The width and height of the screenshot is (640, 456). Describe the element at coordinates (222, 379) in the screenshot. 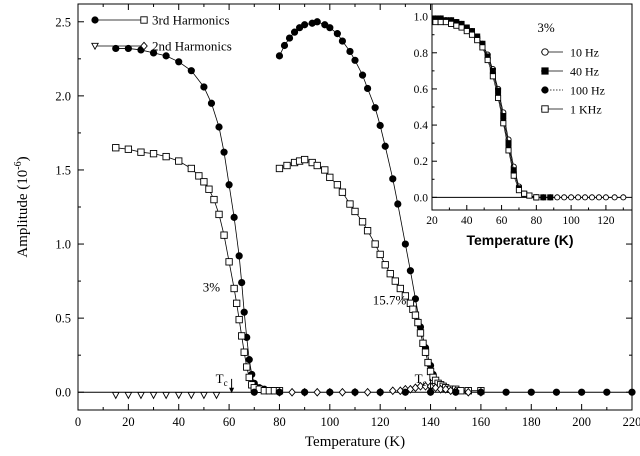

I see `tc-label: Tc` at that location.